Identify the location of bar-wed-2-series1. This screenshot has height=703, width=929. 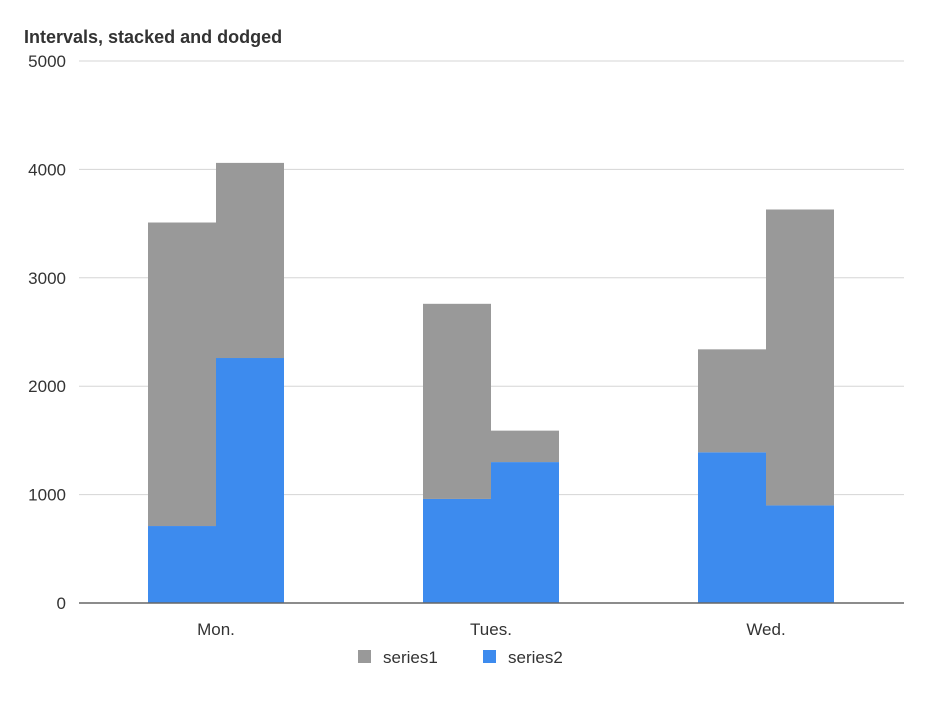
(800, 357).